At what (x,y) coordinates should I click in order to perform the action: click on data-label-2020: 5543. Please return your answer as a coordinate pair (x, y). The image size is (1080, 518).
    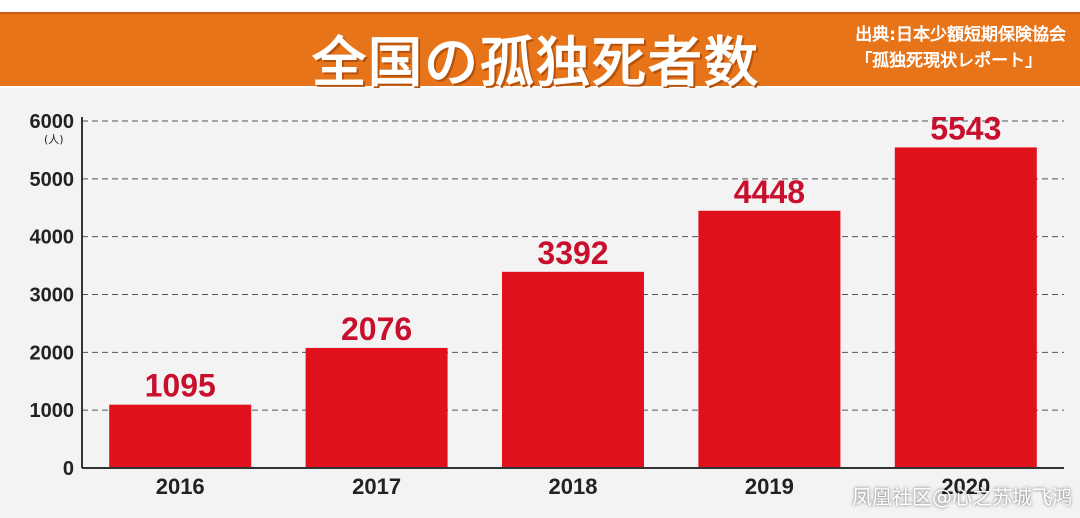
    Looking at the image, I should click on (965, 128).